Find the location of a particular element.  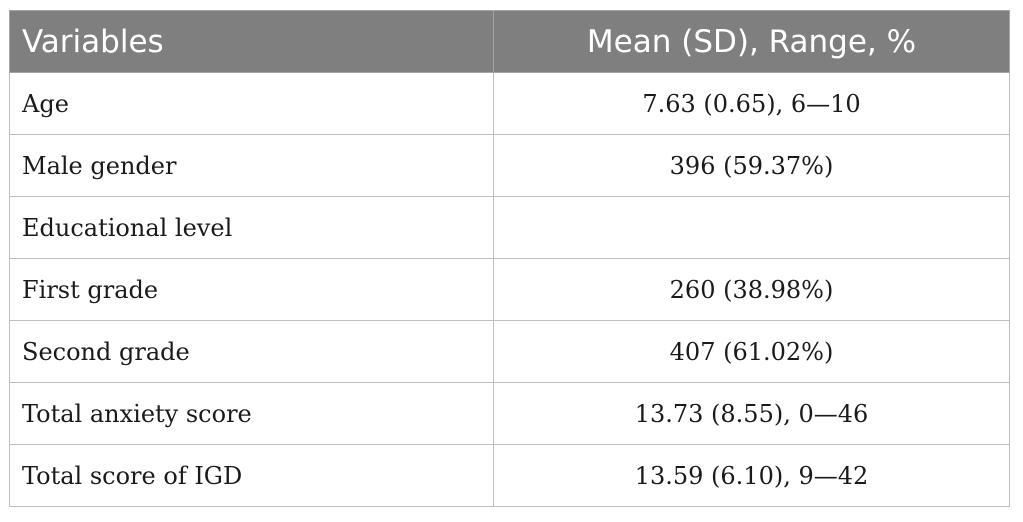

table-row: Second grade 407 (61.02%) is located at coordinates (509, 351).